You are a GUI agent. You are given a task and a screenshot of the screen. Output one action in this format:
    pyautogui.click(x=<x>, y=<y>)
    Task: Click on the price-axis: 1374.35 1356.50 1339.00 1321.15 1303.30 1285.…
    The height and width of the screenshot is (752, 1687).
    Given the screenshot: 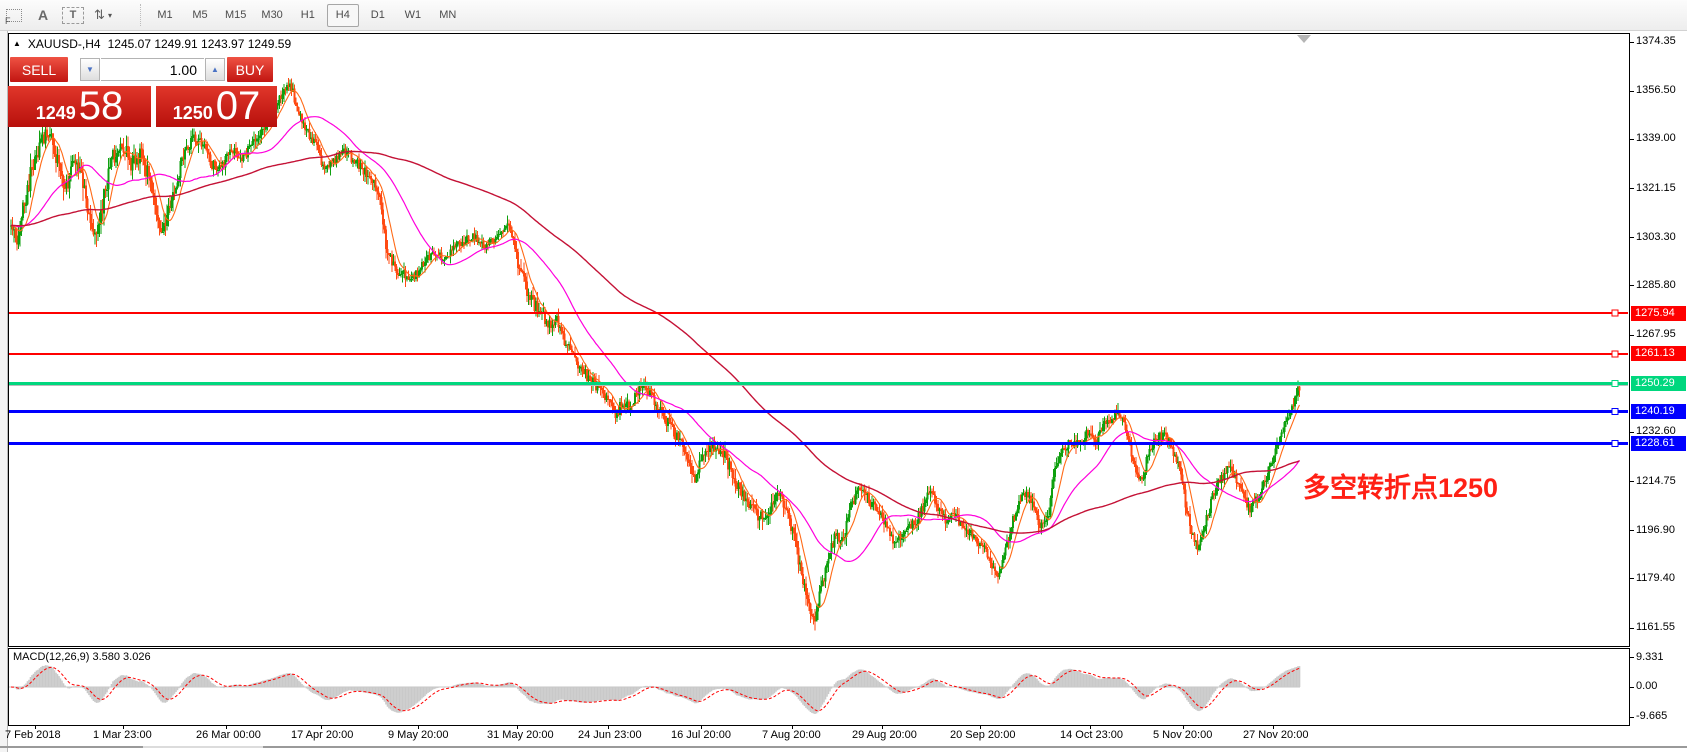 What is the action you would take?
    pyautogui.click(x=1658, y=391)
    